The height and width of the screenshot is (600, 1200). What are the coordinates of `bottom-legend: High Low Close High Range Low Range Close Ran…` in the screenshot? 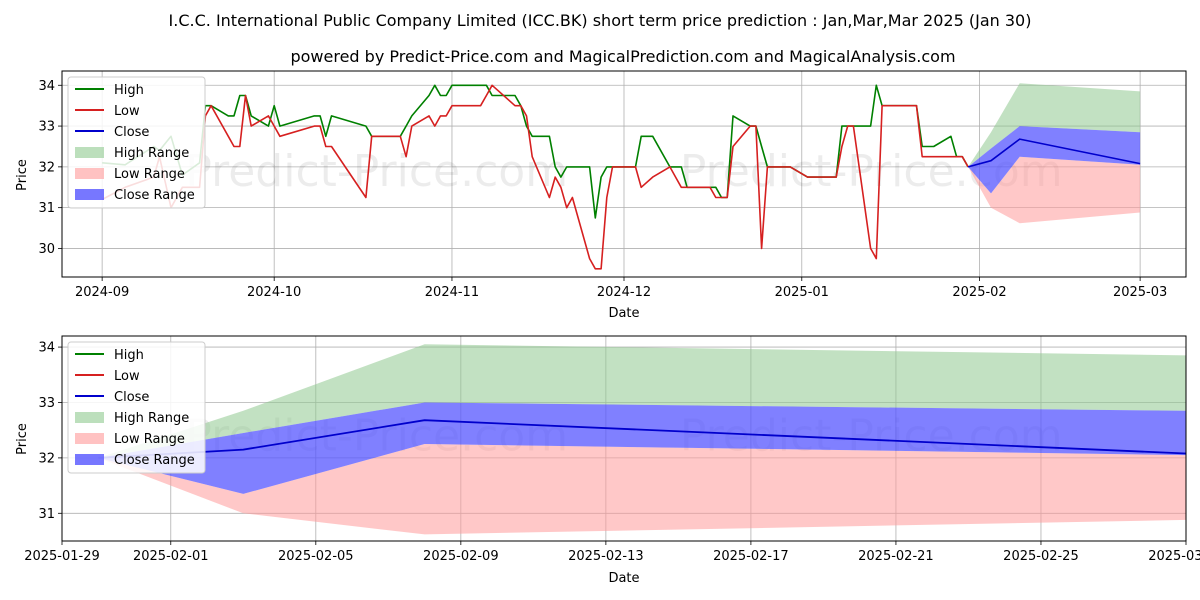 It's located at (136, 407).